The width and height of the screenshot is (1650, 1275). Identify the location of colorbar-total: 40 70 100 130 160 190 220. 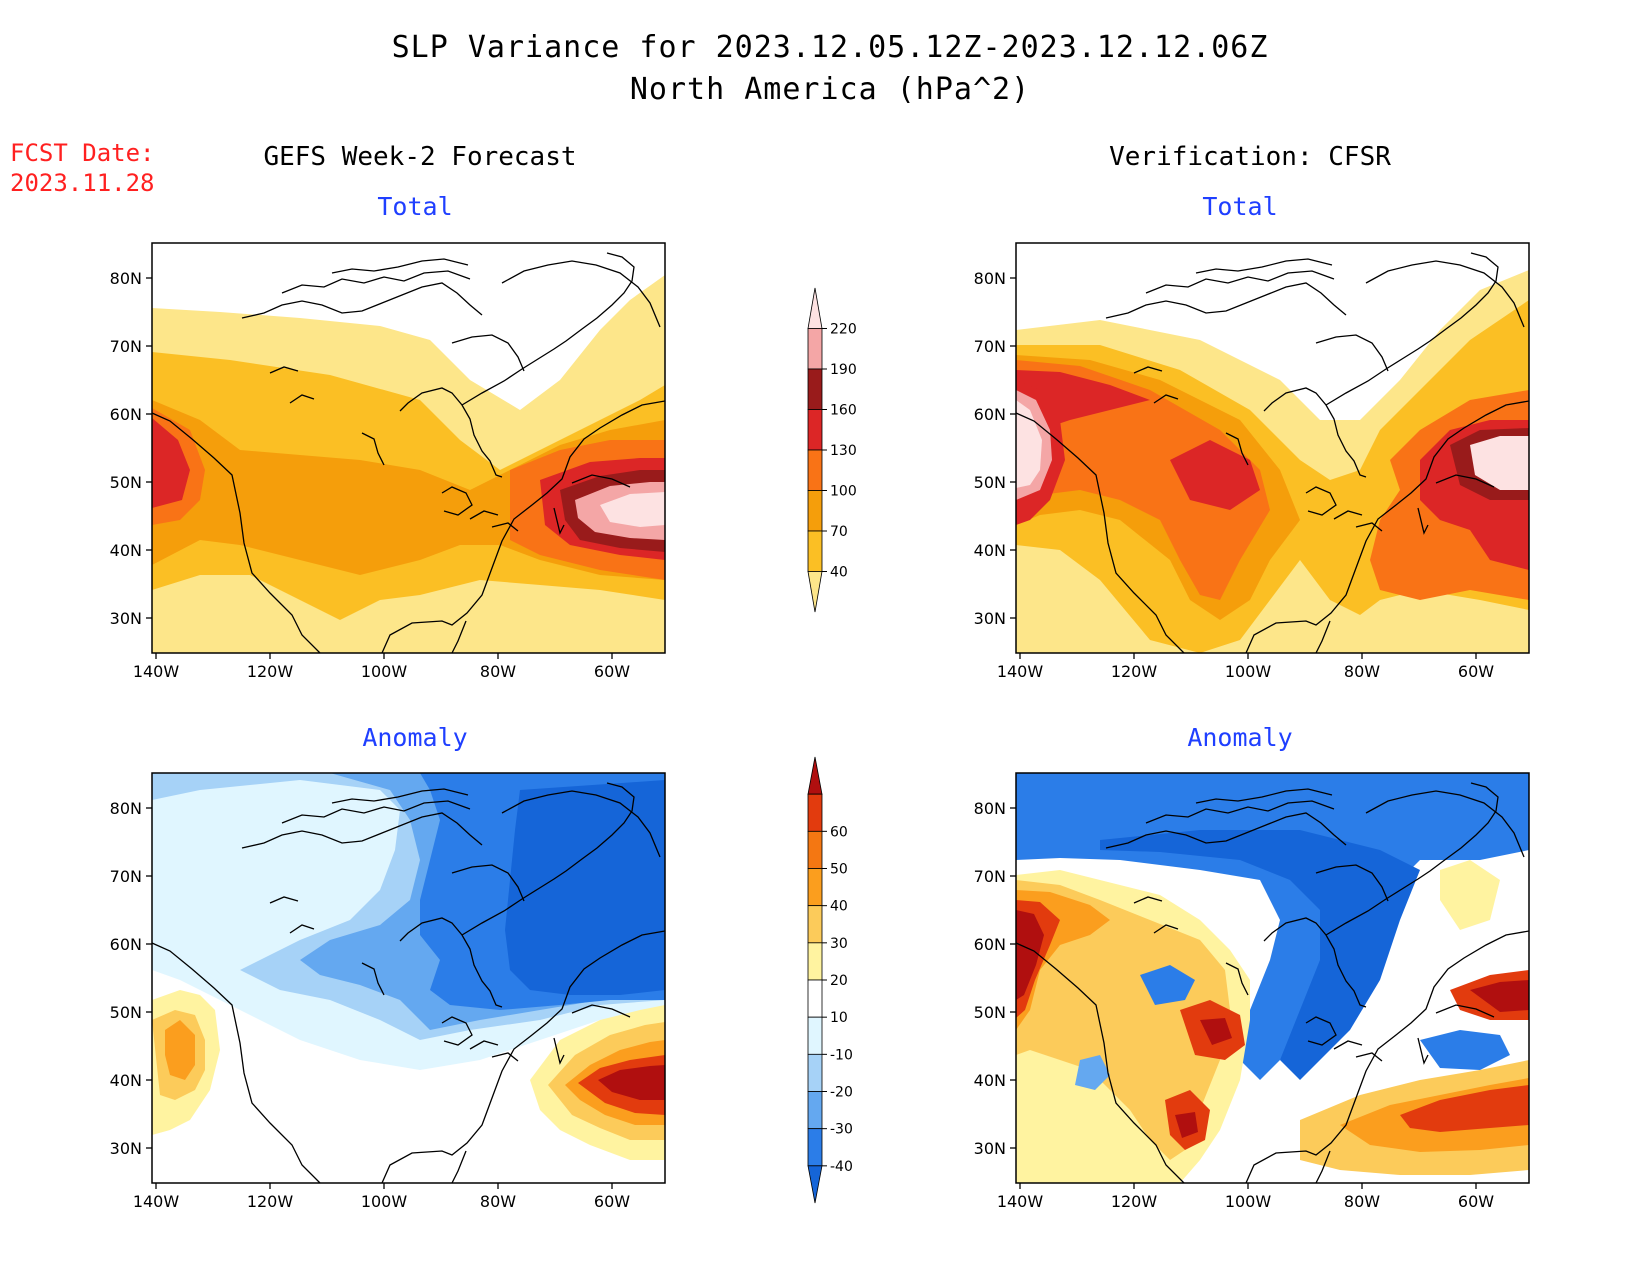
(832, 450).